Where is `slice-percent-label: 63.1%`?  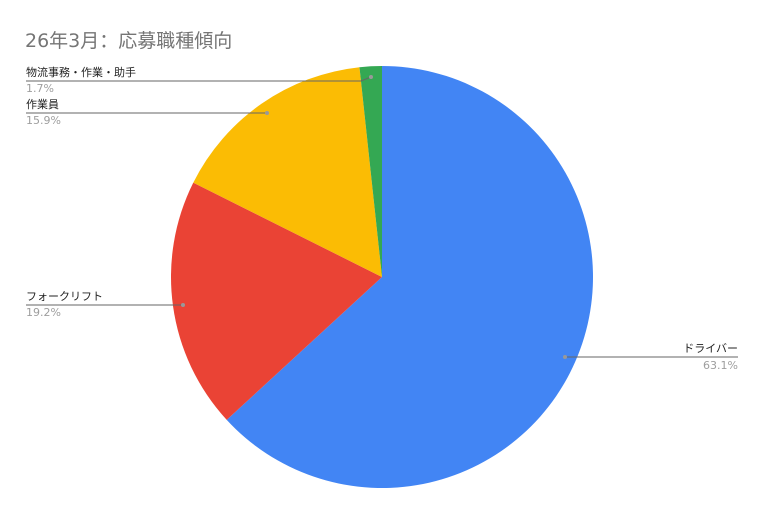 slice-percent-label: 63.1% is located at coordinates (720, 365).